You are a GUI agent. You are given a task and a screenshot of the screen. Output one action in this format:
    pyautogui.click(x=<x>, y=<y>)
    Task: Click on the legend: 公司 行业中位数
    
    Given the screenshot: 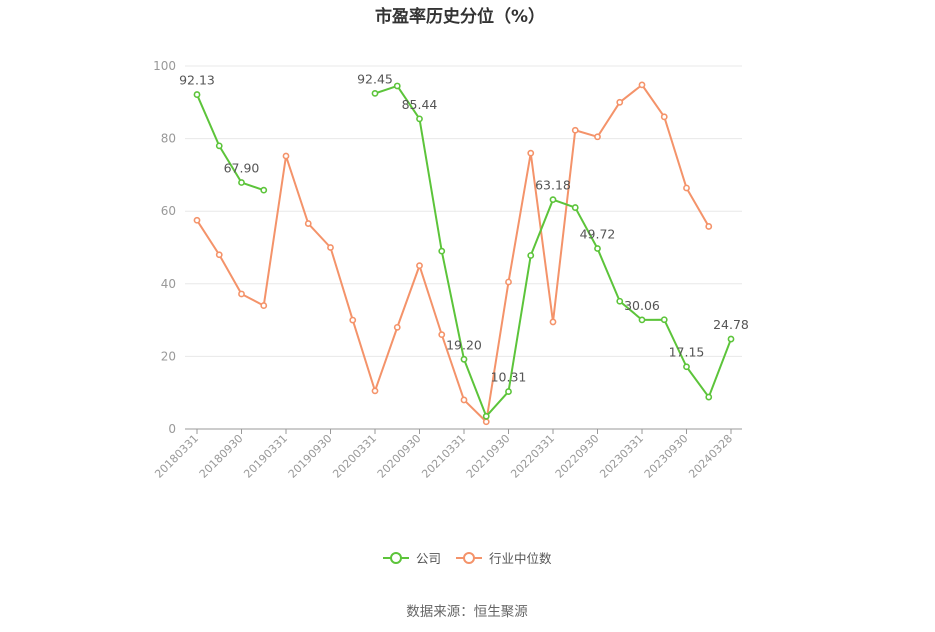 What is the action you would take?
    pyautogui.click(x=467, y=558)
    